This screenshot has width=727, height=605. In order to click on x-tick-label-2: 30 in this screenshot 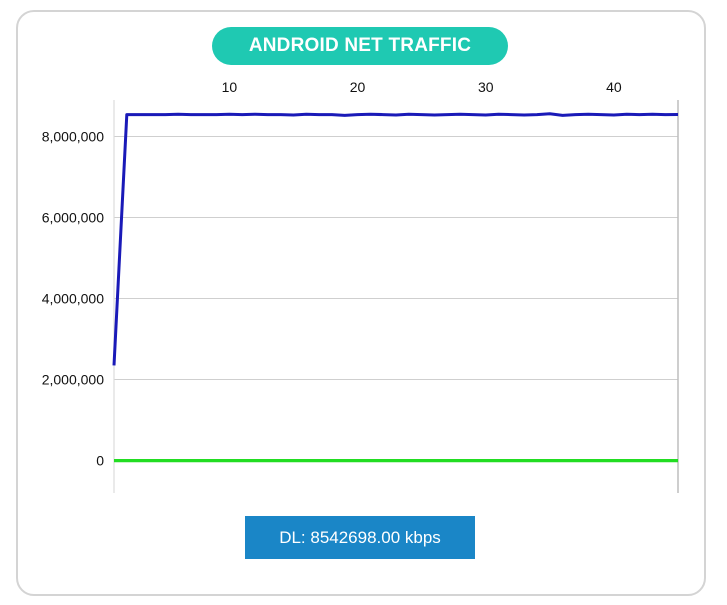, I will do `click(486, 87)`.